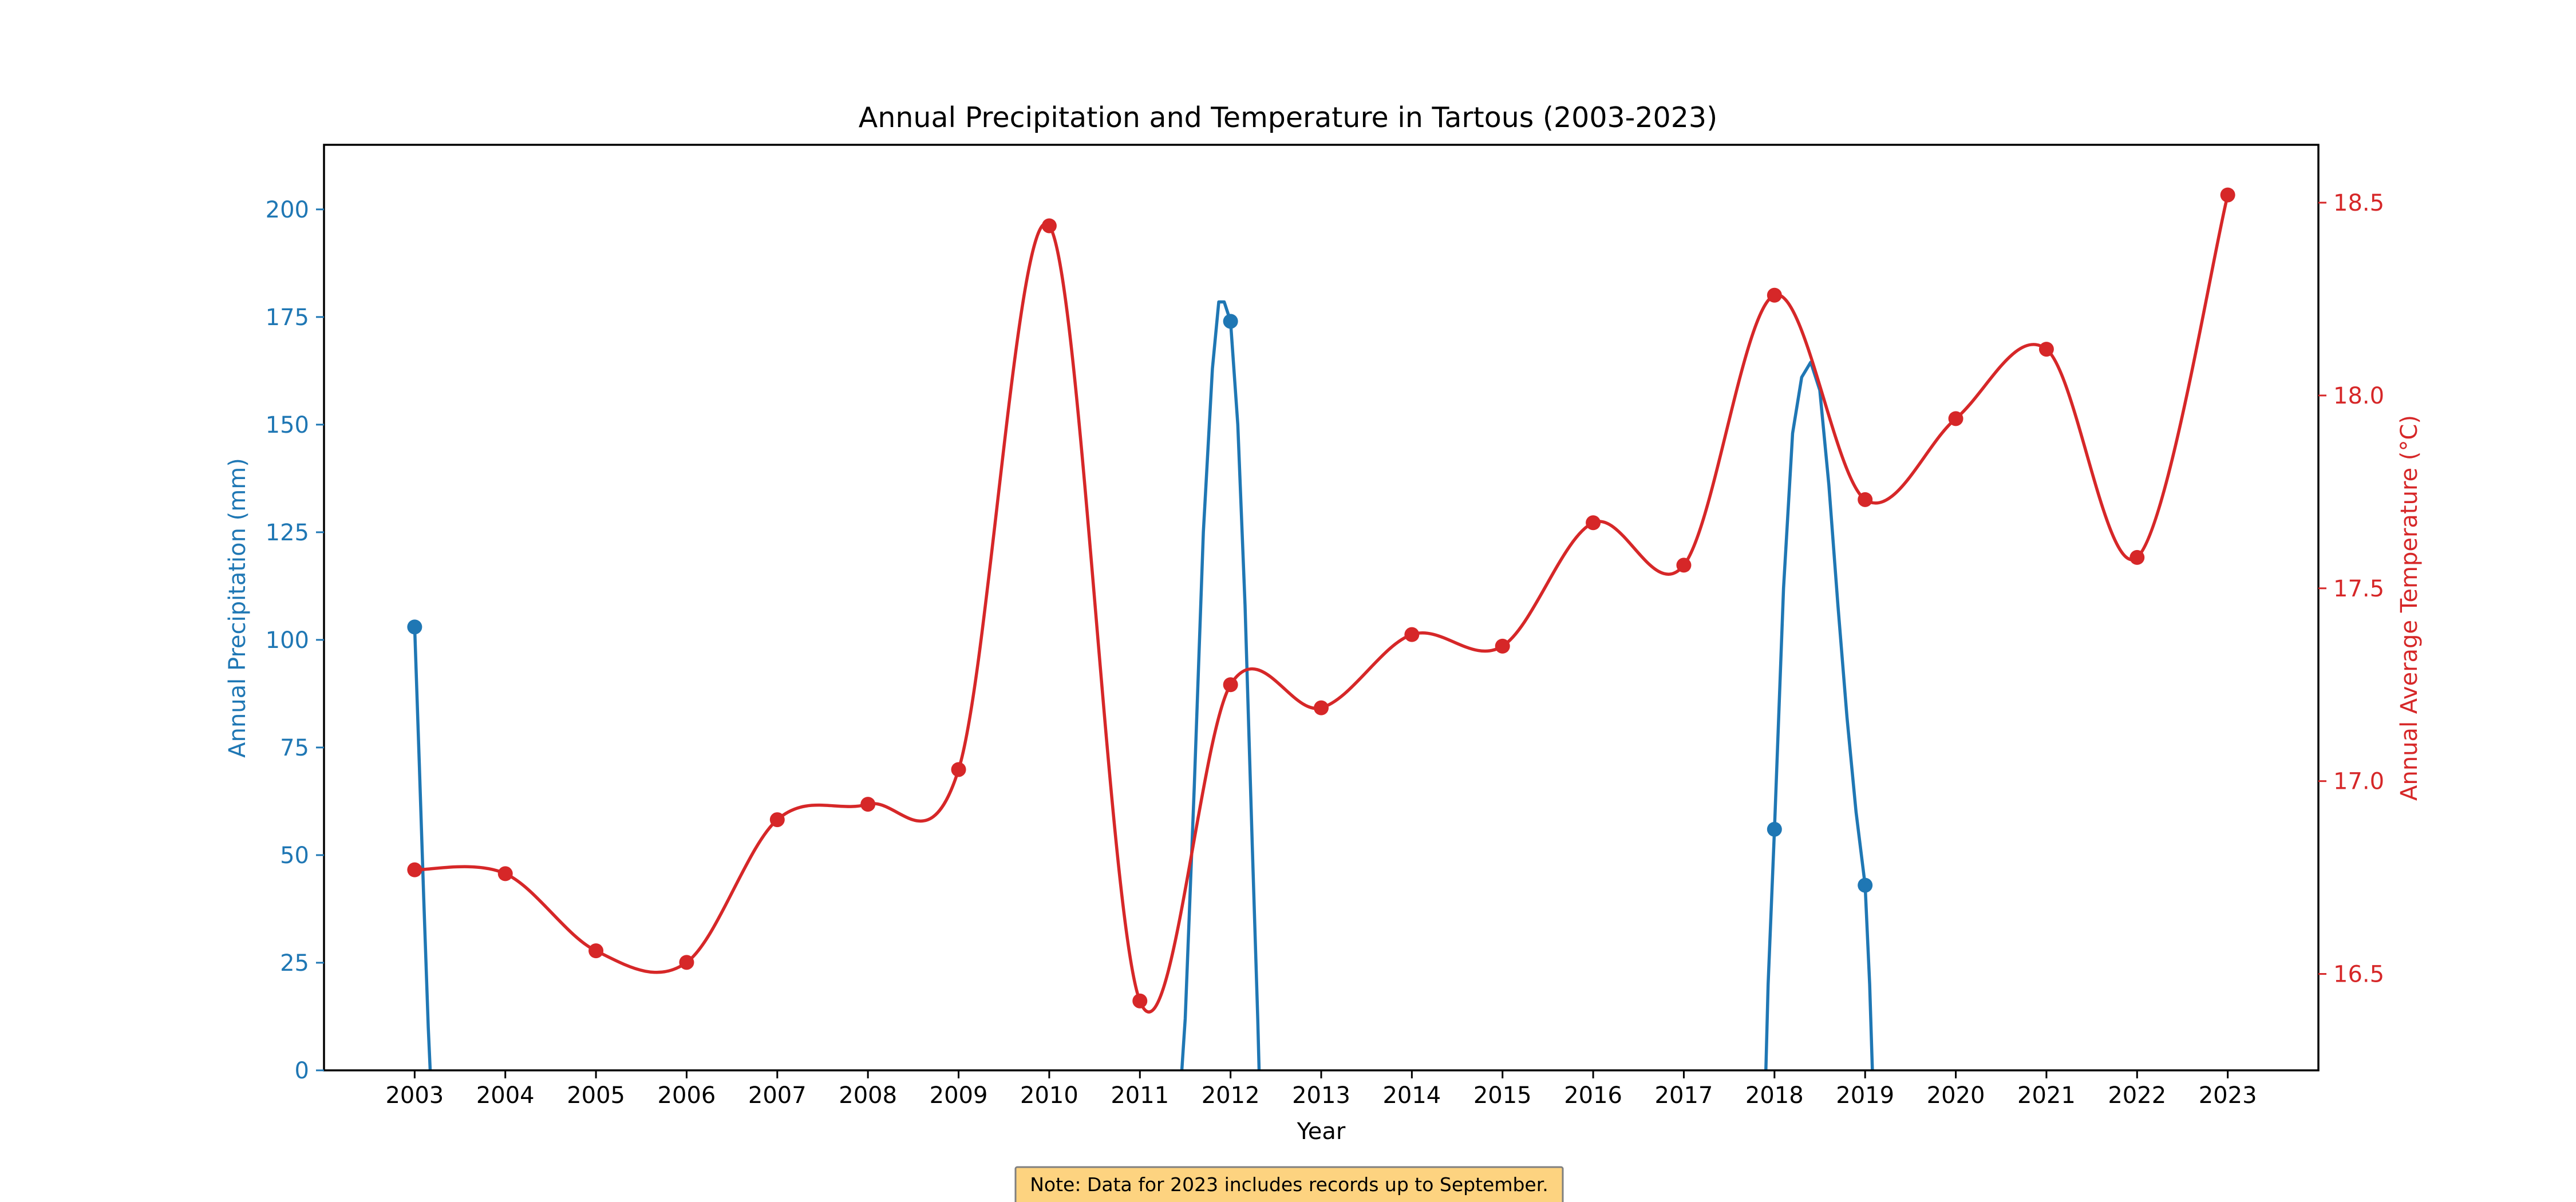 This screenshot has height=1202, width=2576. I want to click on x-tick-label: 2023, so click(2228, 1096).